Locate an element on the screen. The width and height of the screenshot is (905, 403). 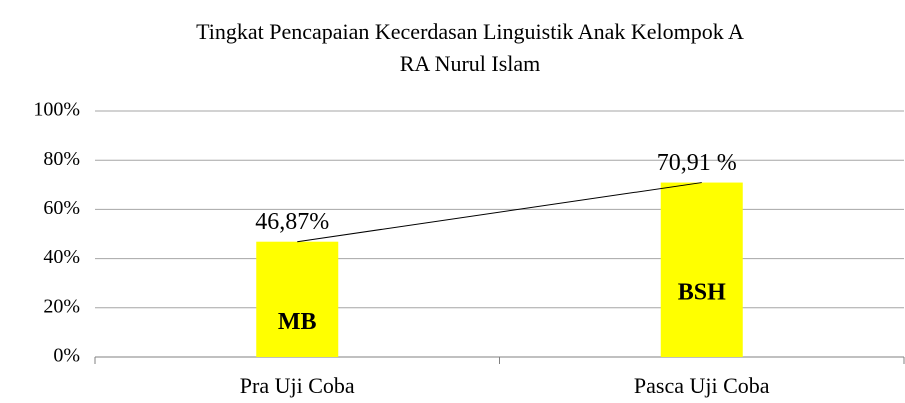
trend-line is located at coordinates (499, 212).